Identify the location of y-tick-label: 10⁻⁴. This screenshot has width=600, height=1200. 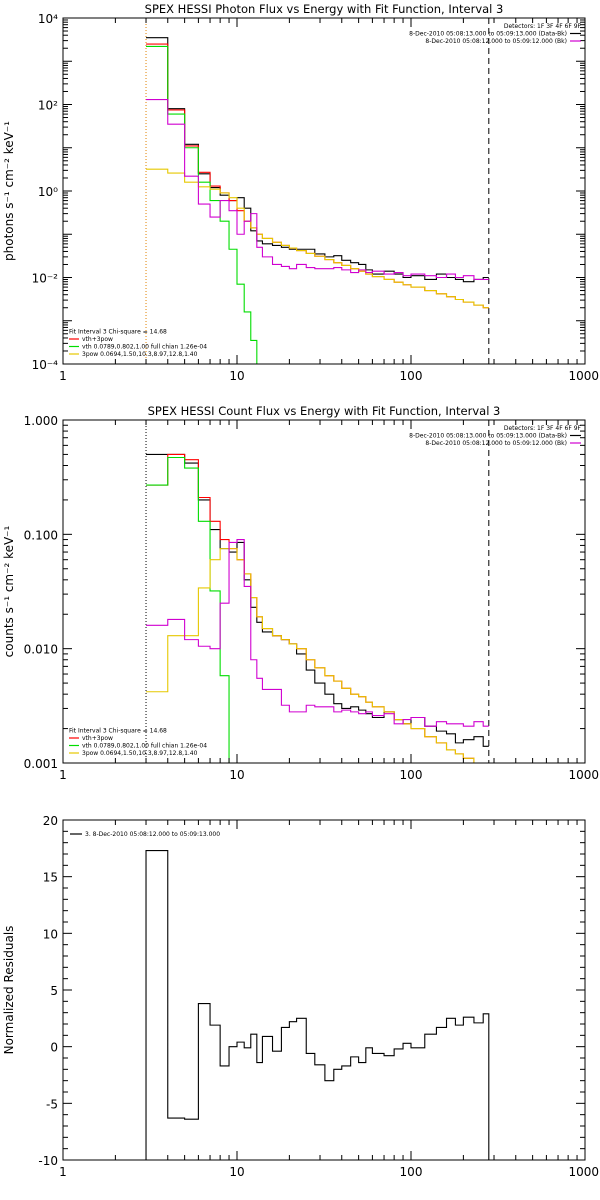
(45, 365).